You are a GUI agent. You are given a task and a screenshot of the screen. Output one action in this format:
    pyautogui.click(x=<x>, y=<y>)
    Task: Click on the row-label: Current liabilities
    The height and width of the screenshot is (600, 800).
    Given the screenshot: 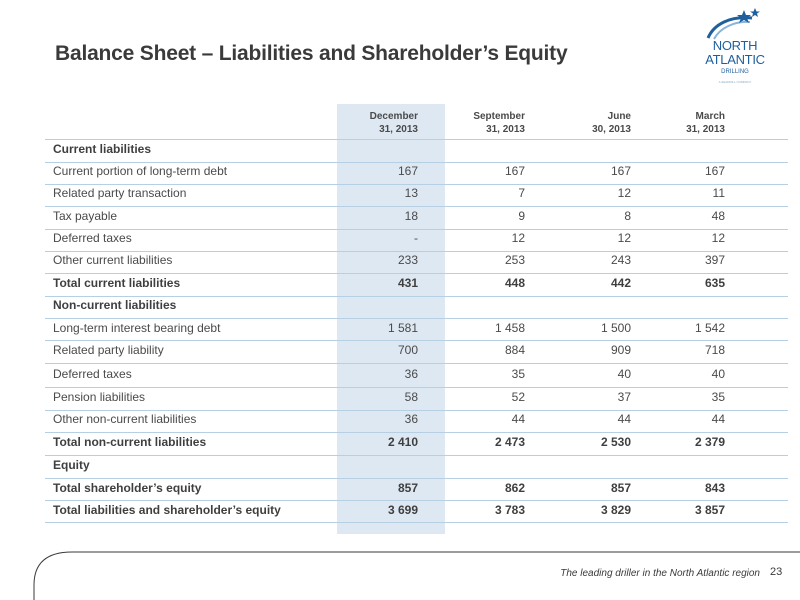 What is the action you would take?
    pyautogui.click(x=102, y=149)
    